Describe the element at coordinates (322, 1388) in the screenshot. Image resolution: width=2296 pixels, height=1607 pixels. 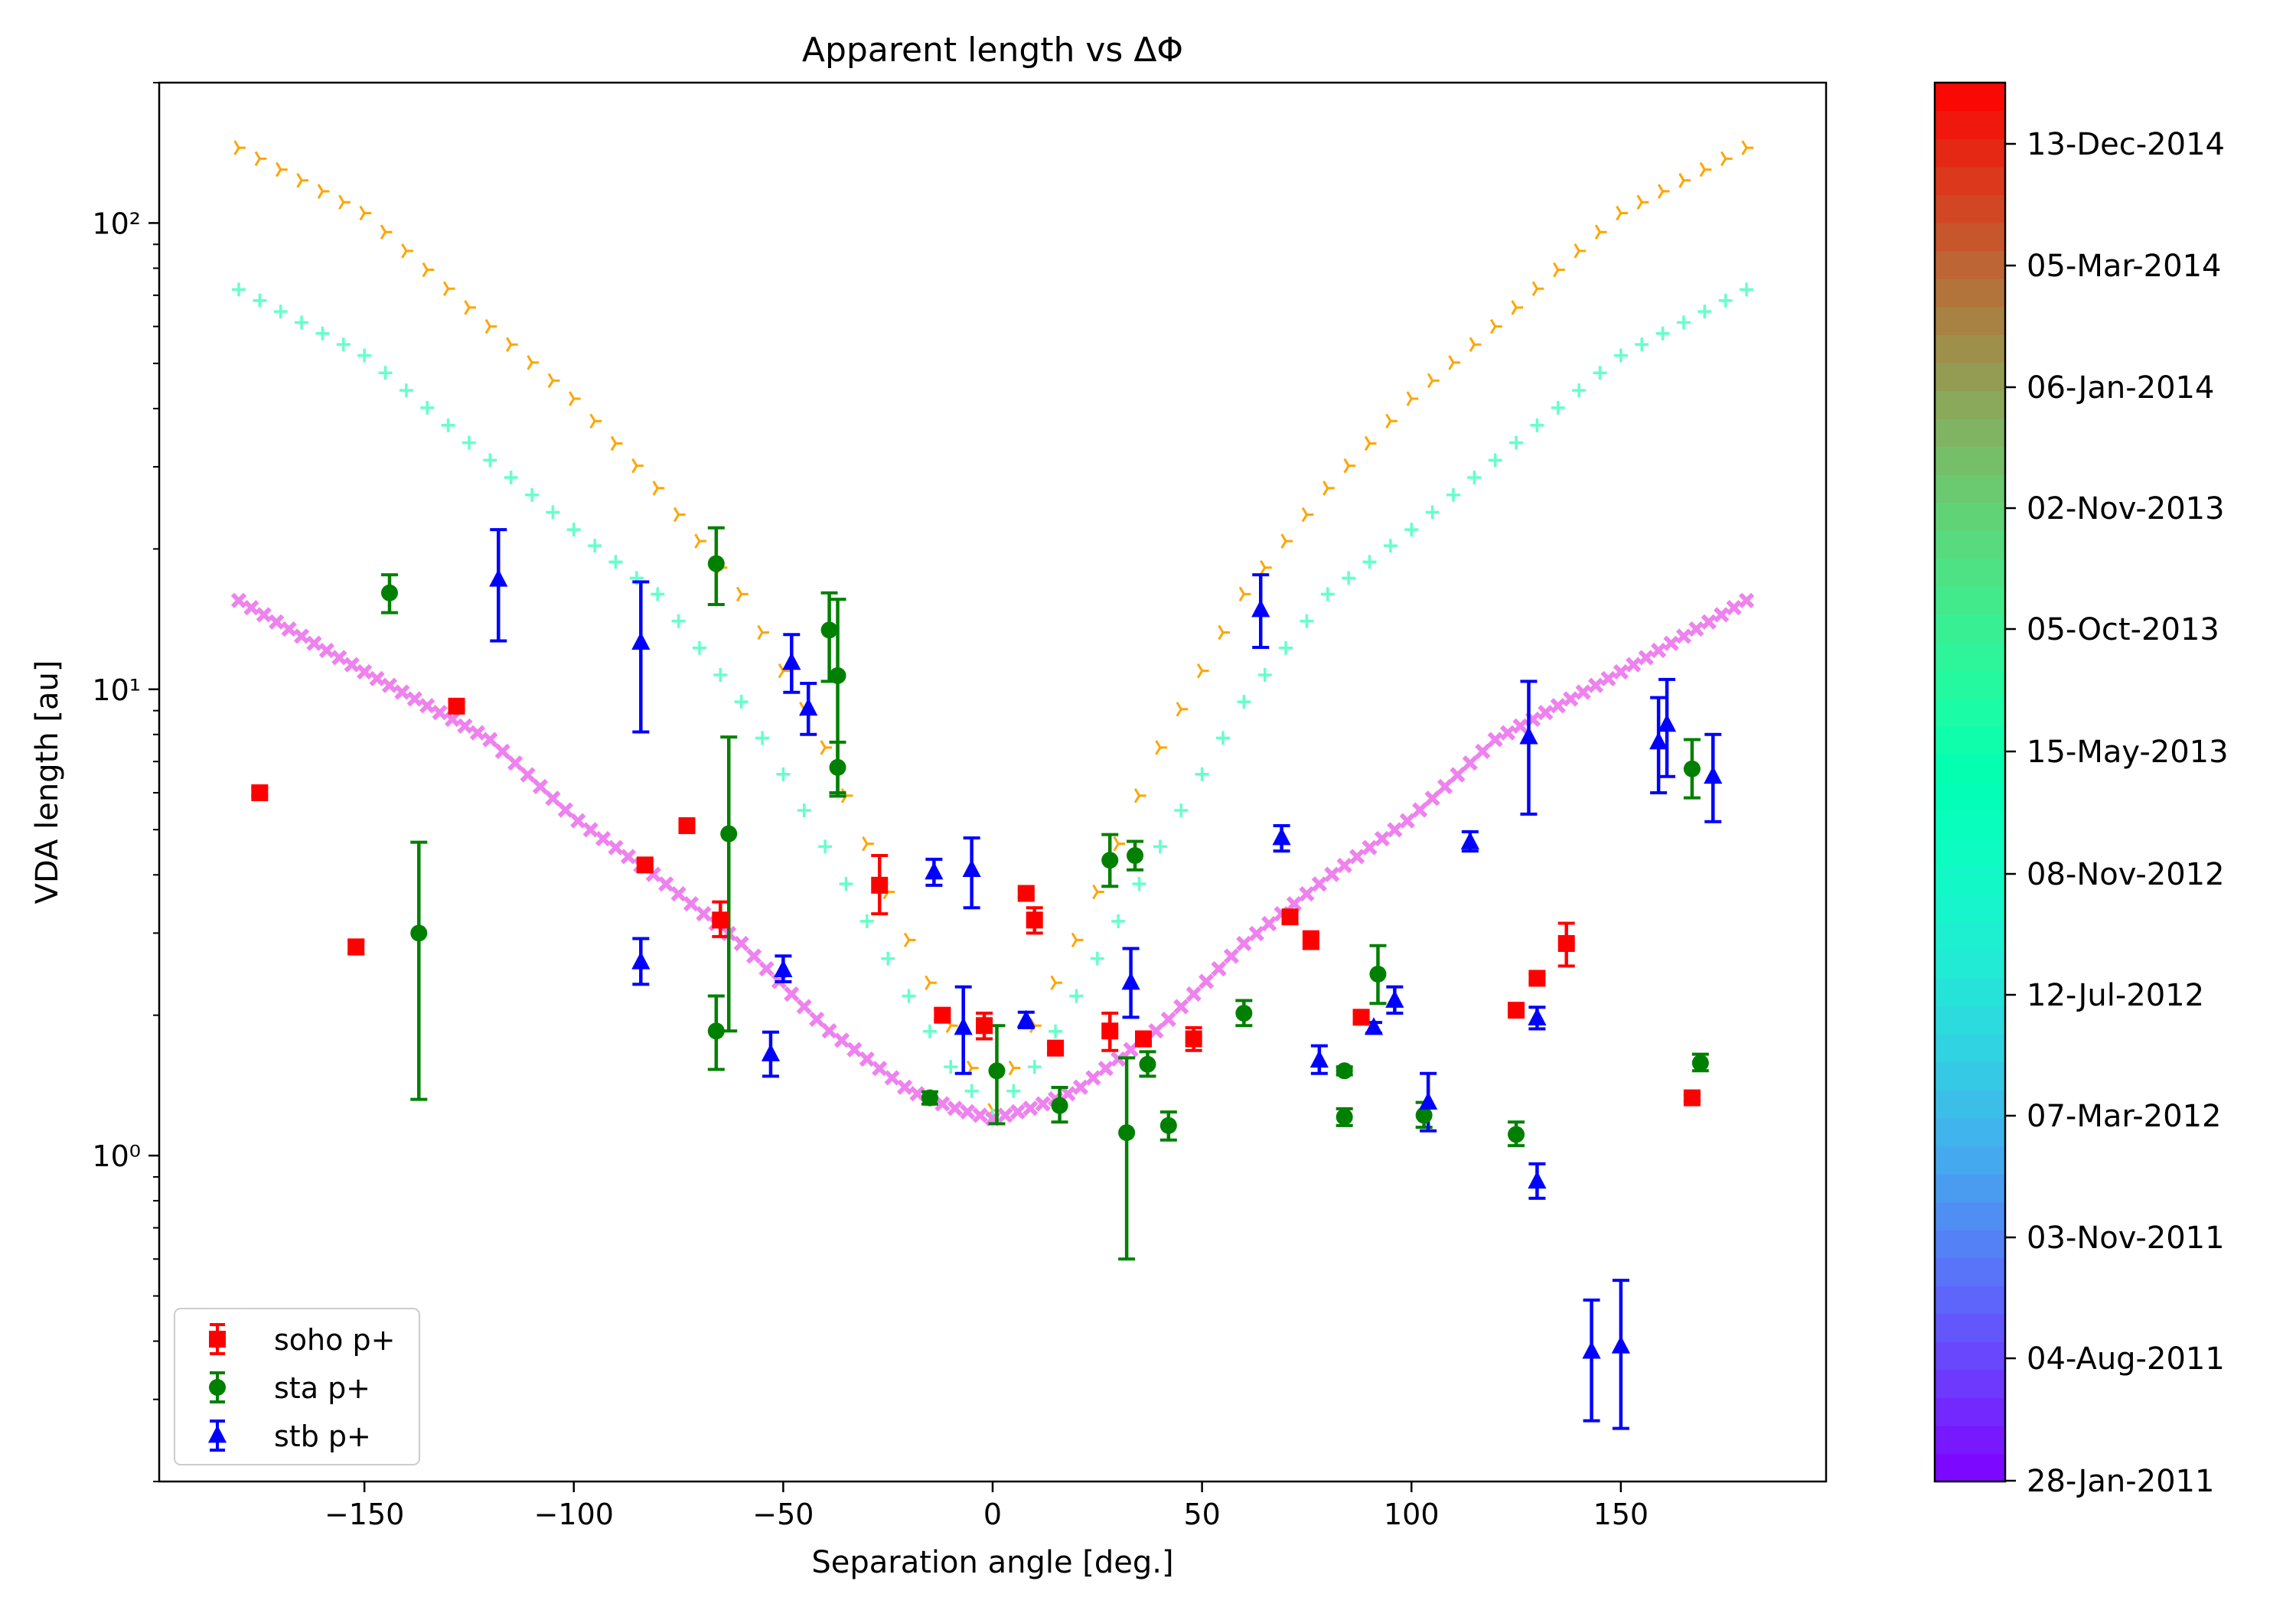
I see `legend-label: sta p+` at that location.